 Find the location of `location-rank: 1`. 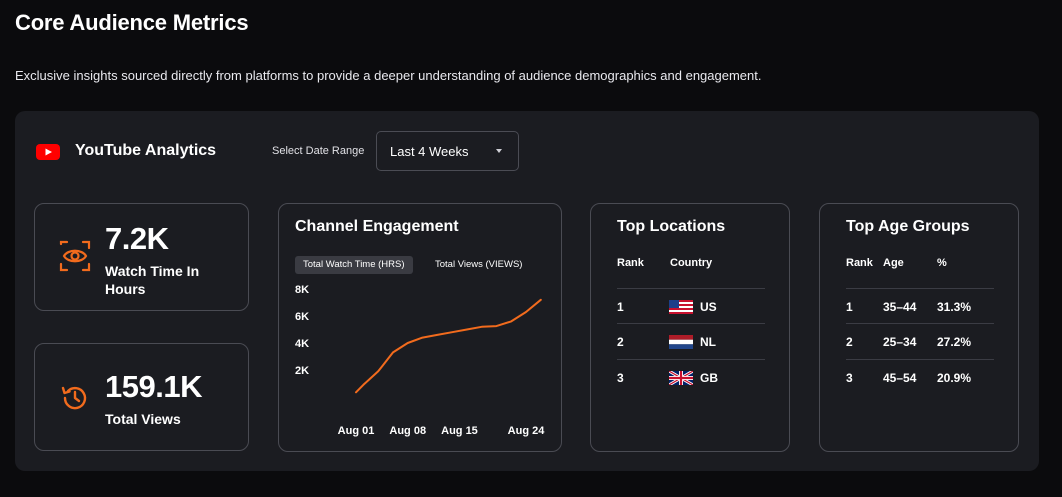

location-rank: 1 is located at coordinates (620, 307).